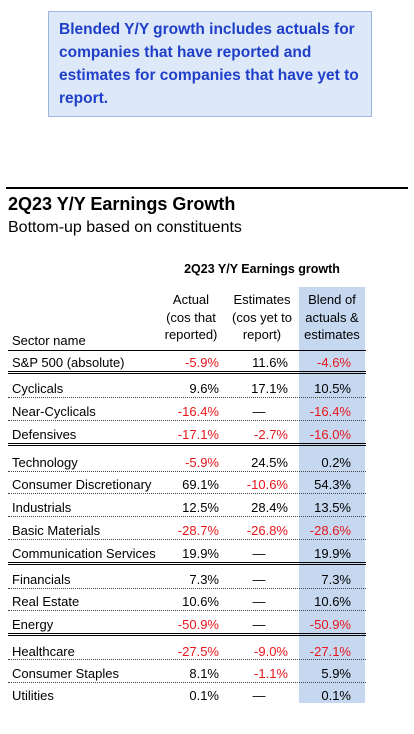  Describe the element at coordinates (207, 602) in the screenshot. I see `table-row: Real Estate 10.6% — 10.6%` at that location.